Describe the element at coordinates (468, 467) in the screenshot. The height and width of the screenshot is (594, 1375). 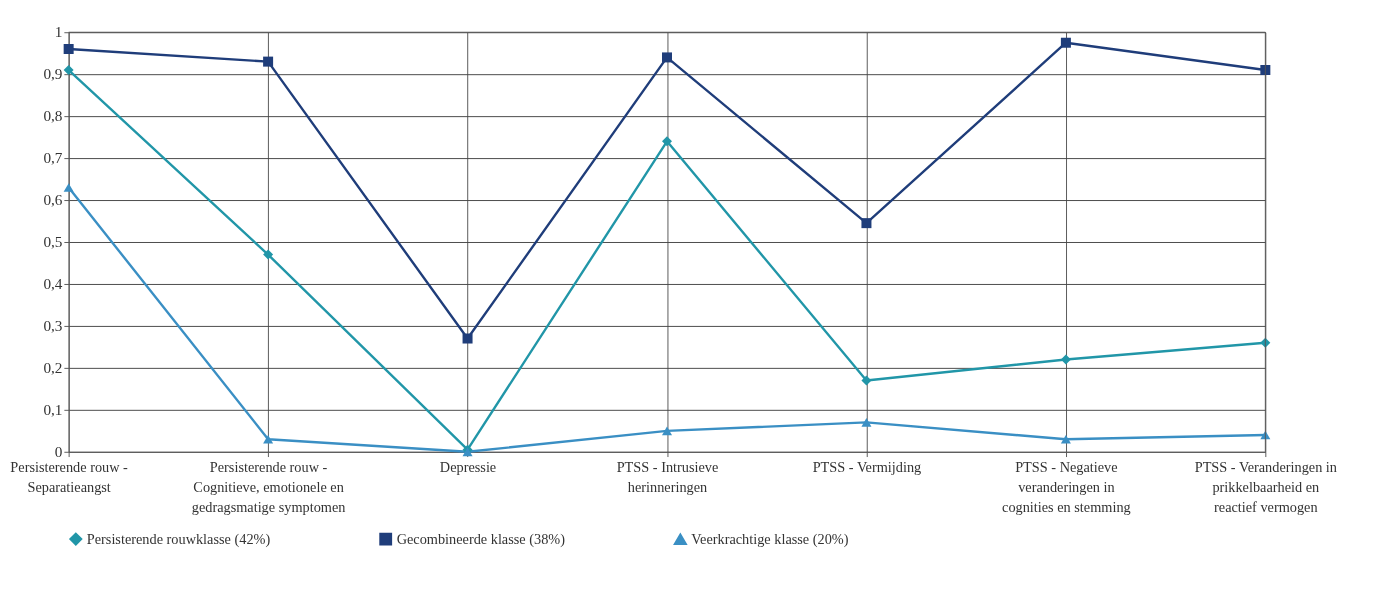
I see `x-tick-label: Depressie` at that location.